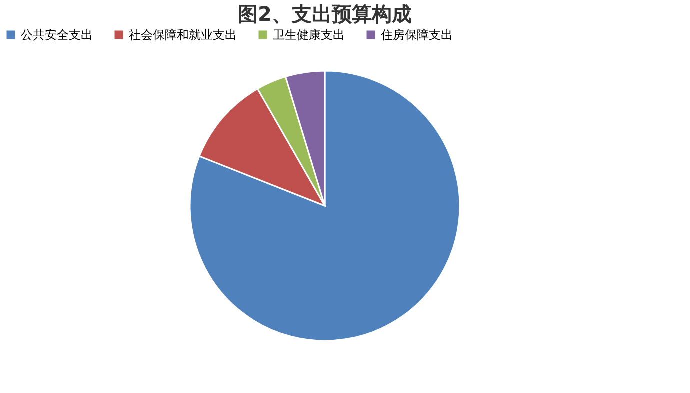 The image size is (690, 393). Describe the element at coordinates (57, 35) in the screenshot. I see `legend-label: 公共安全支出` at that location.